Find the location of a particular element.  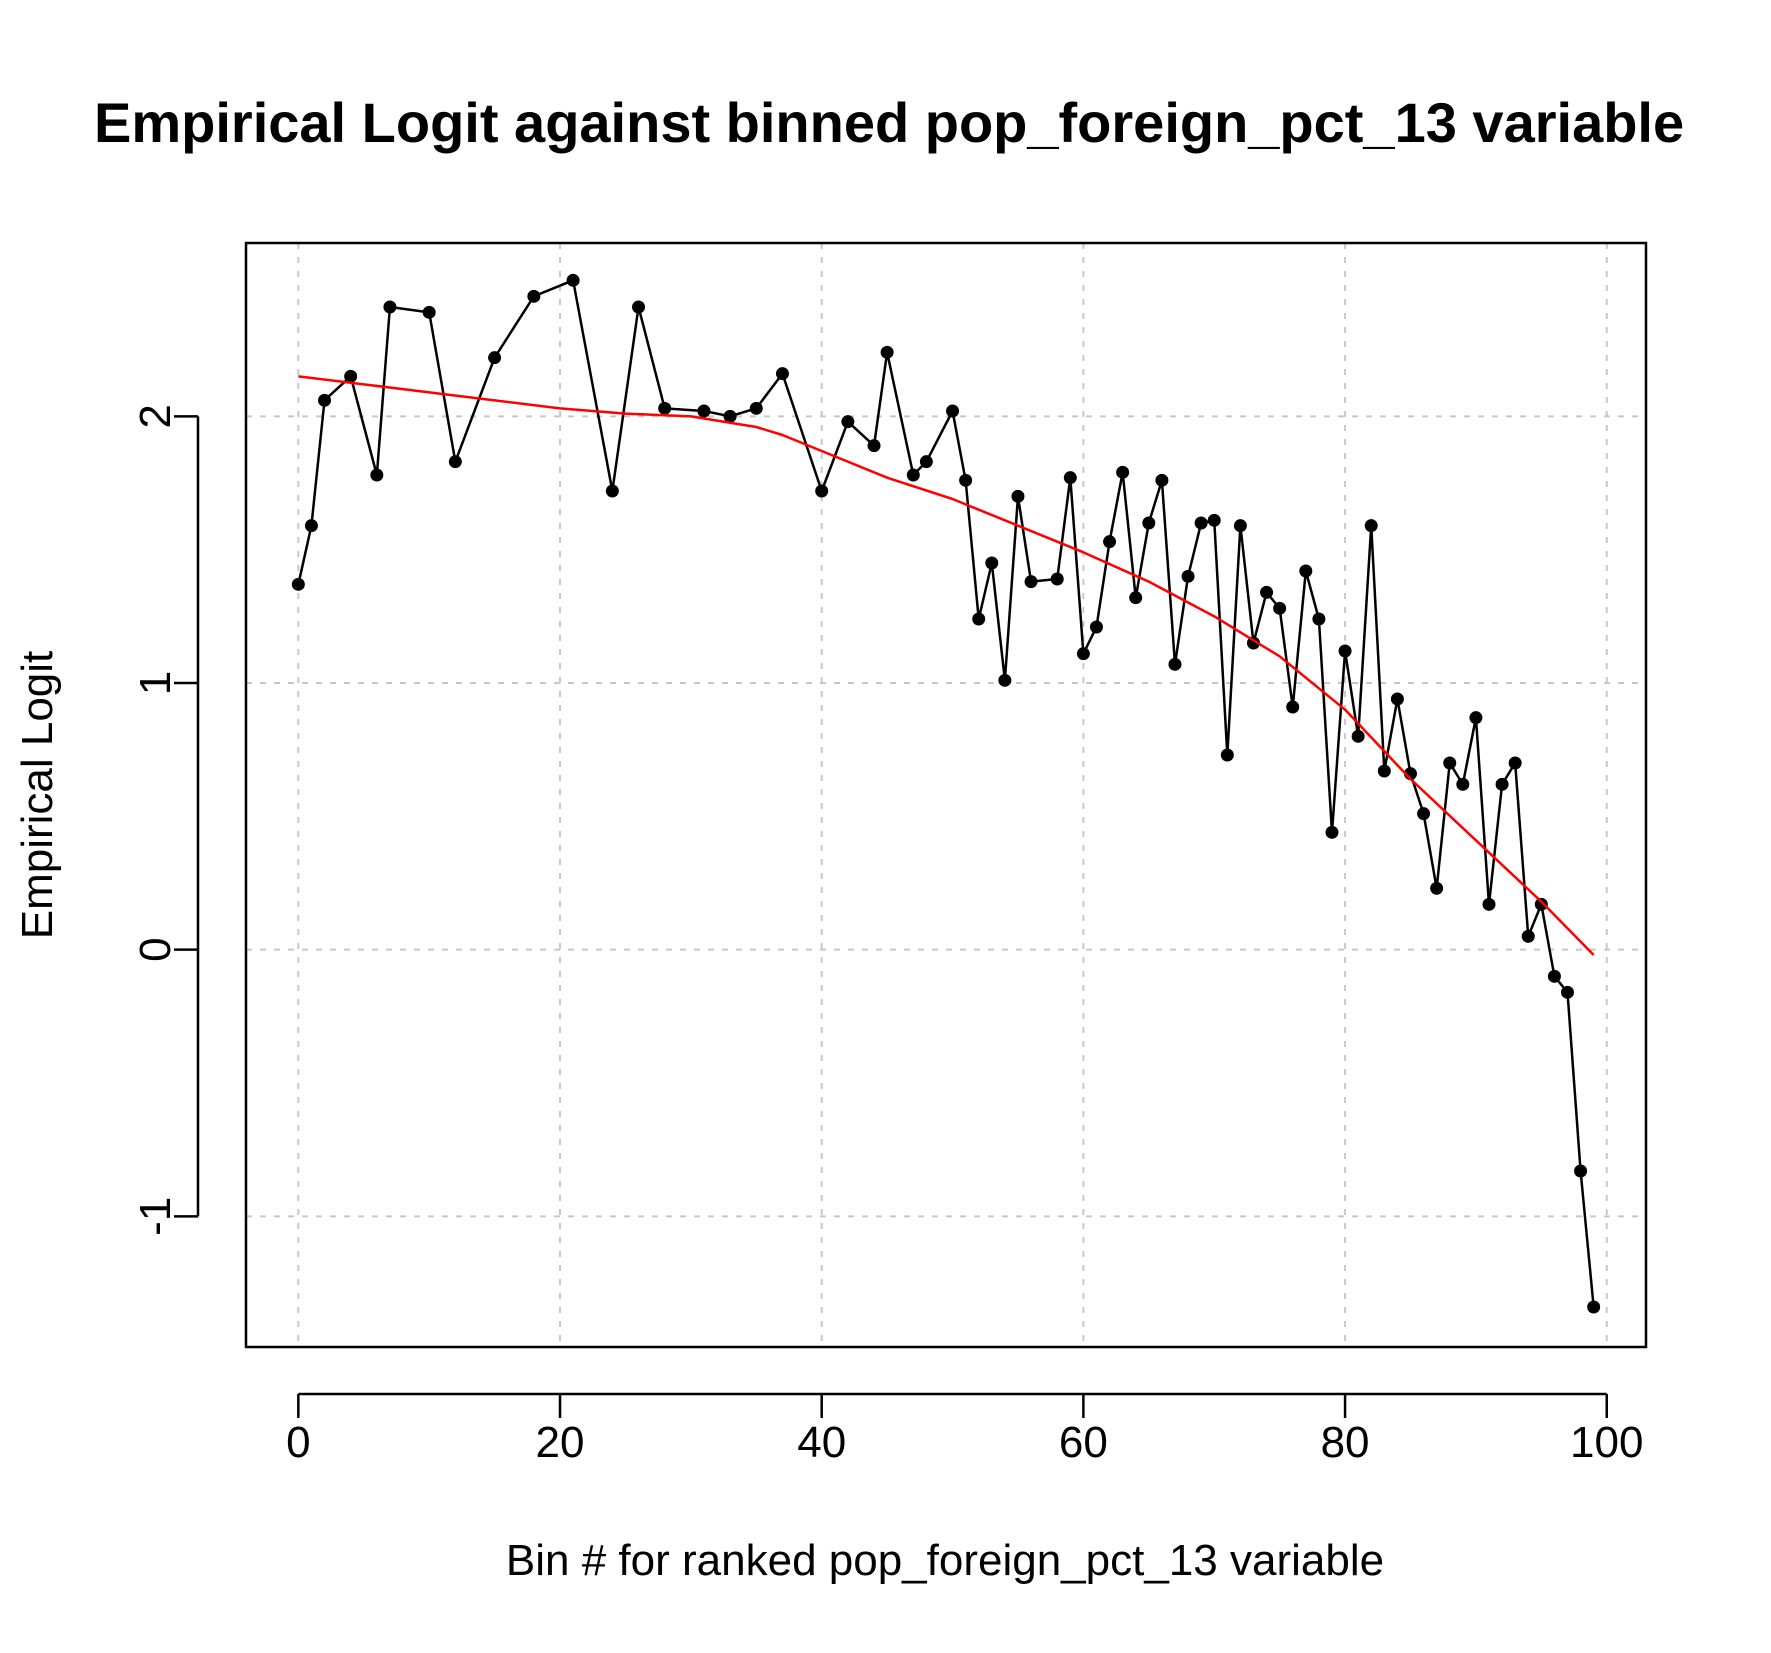

x-tick-label: 0 is located at coordinates (298, 1442).